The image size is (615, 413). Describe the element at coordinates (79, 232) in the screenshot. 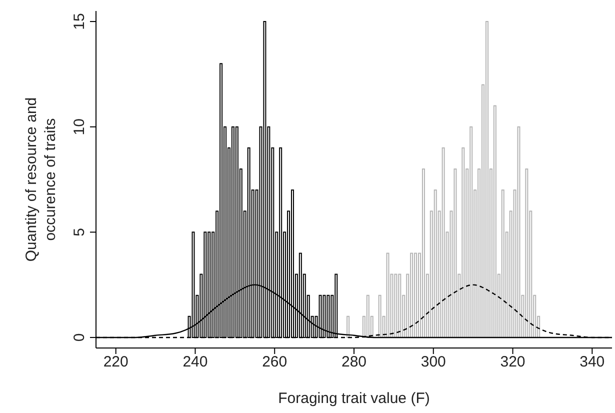

I see `y-tick-label: 5` at that location.